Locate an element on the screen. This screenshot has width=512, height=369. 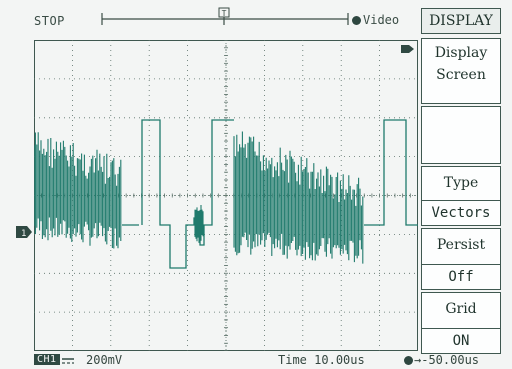
channel-1-marker-icon: 1 is located at coordinates (24, 232).